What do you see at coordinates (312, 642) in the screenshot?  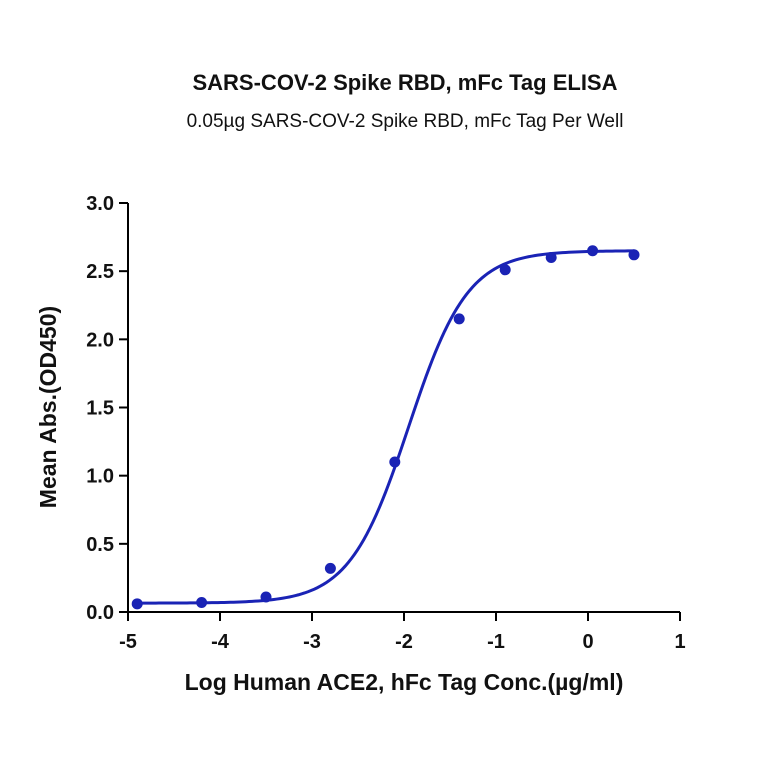 I see `x-tick-label: -3` at bounding box center [312, 642].